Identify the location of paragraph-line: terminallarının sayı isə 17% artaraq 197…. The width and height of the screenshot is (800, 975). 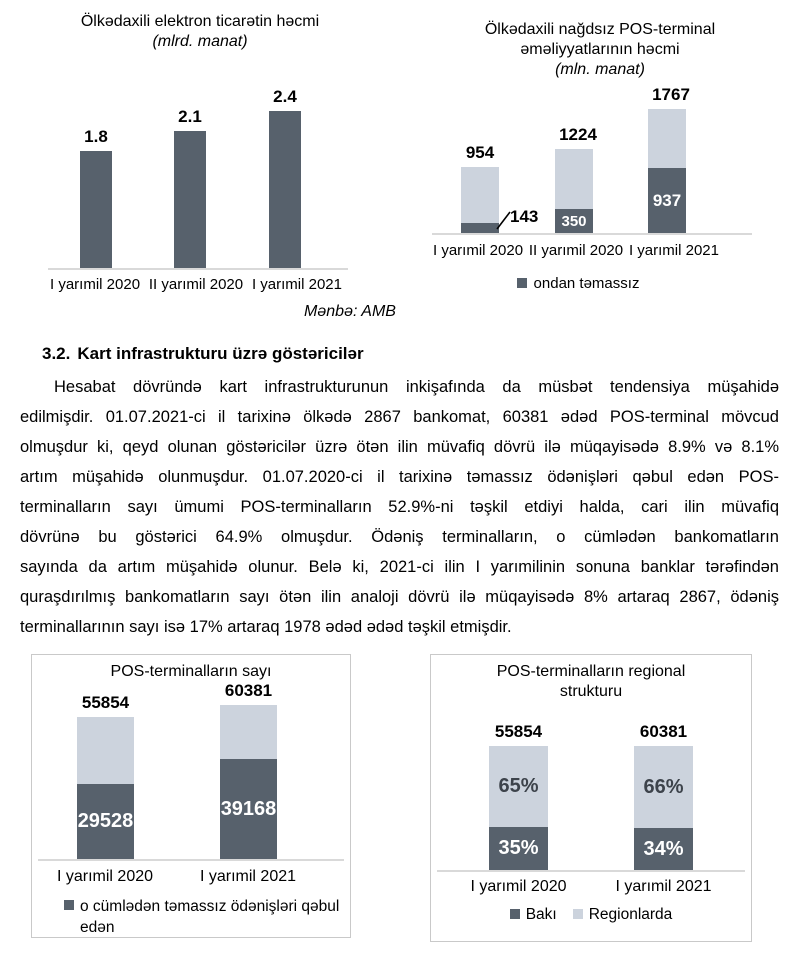
(266, 627).